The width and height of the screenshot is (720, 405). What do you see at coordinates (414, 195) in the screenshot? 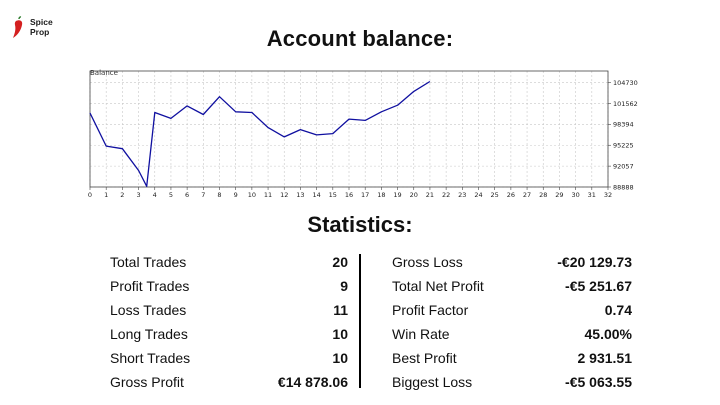
I see `x-tick-label: 20` at bounding box center [414, 195].